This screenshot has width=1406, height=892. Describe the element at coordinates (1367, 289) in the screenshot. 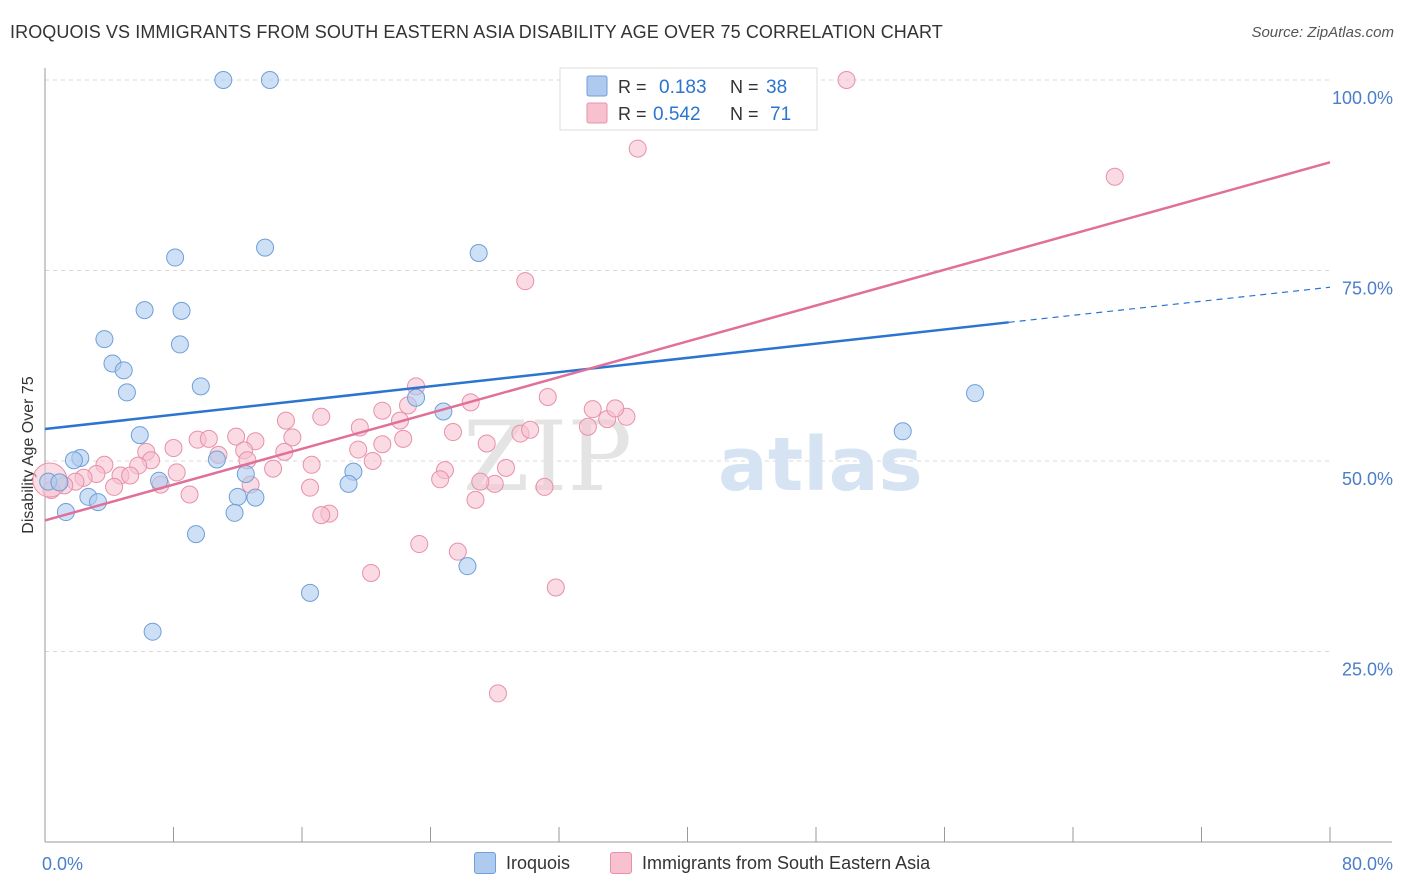

I see `y-tick-label: 75.0%` at that location.